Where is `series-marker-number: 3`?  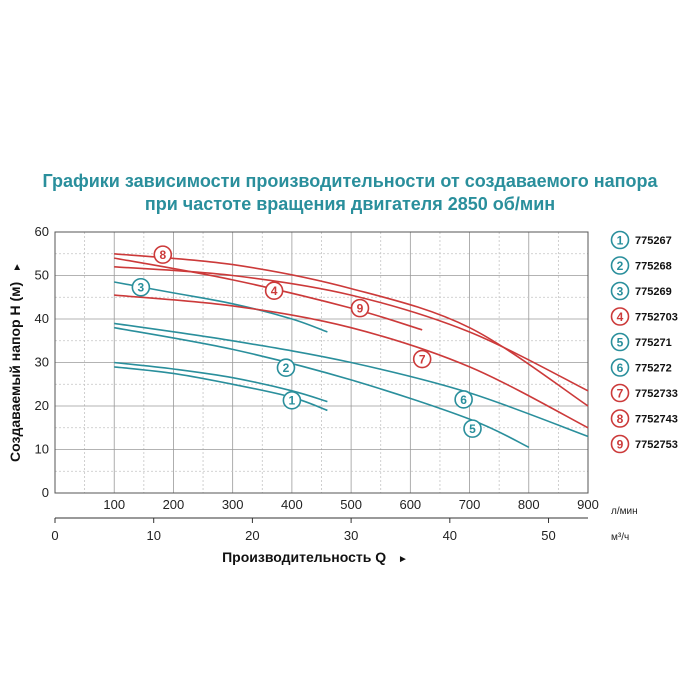
series-marker-number: 3 is located at coordinates (141, 288).